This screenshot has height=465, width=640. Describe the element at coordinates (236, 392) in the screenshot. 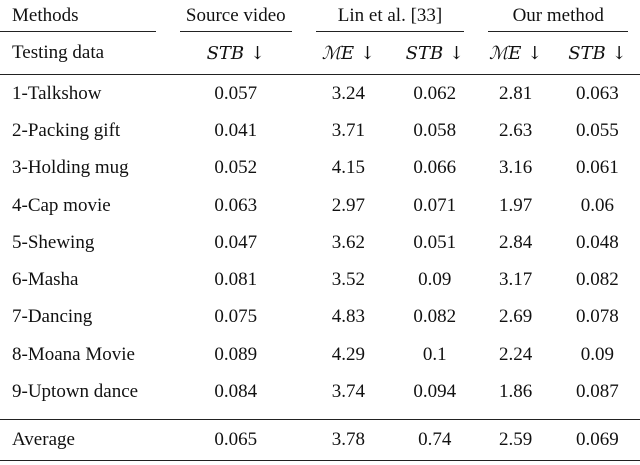

I see `cell-src-stb: 0.084` at that location.